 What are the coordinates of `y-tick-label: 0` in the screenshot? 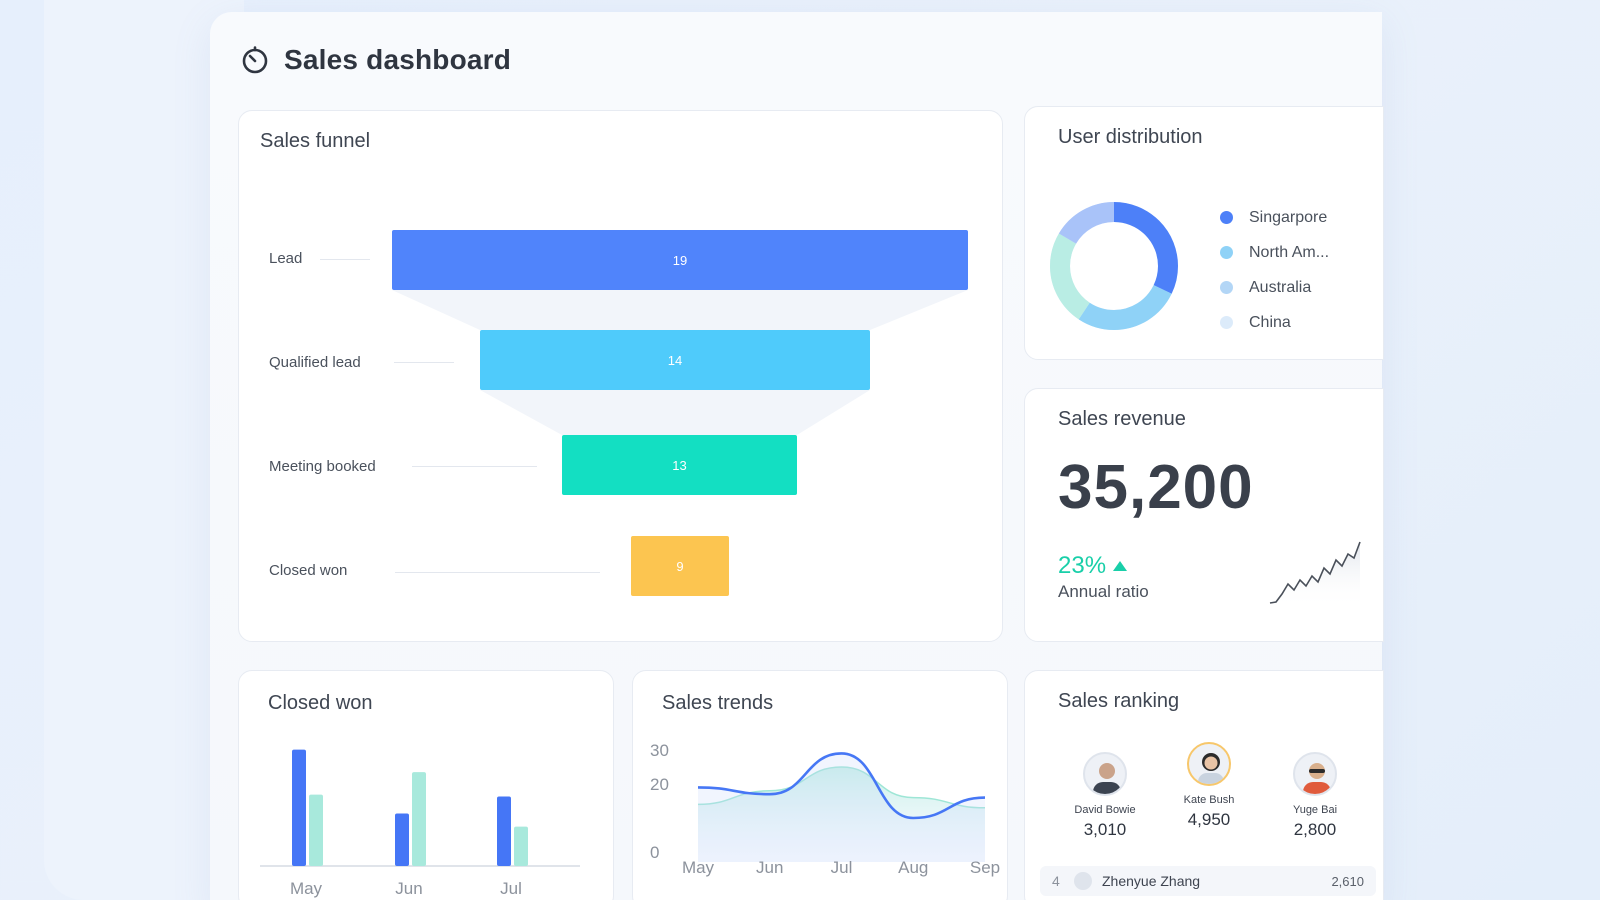 It's located at (654, 852).